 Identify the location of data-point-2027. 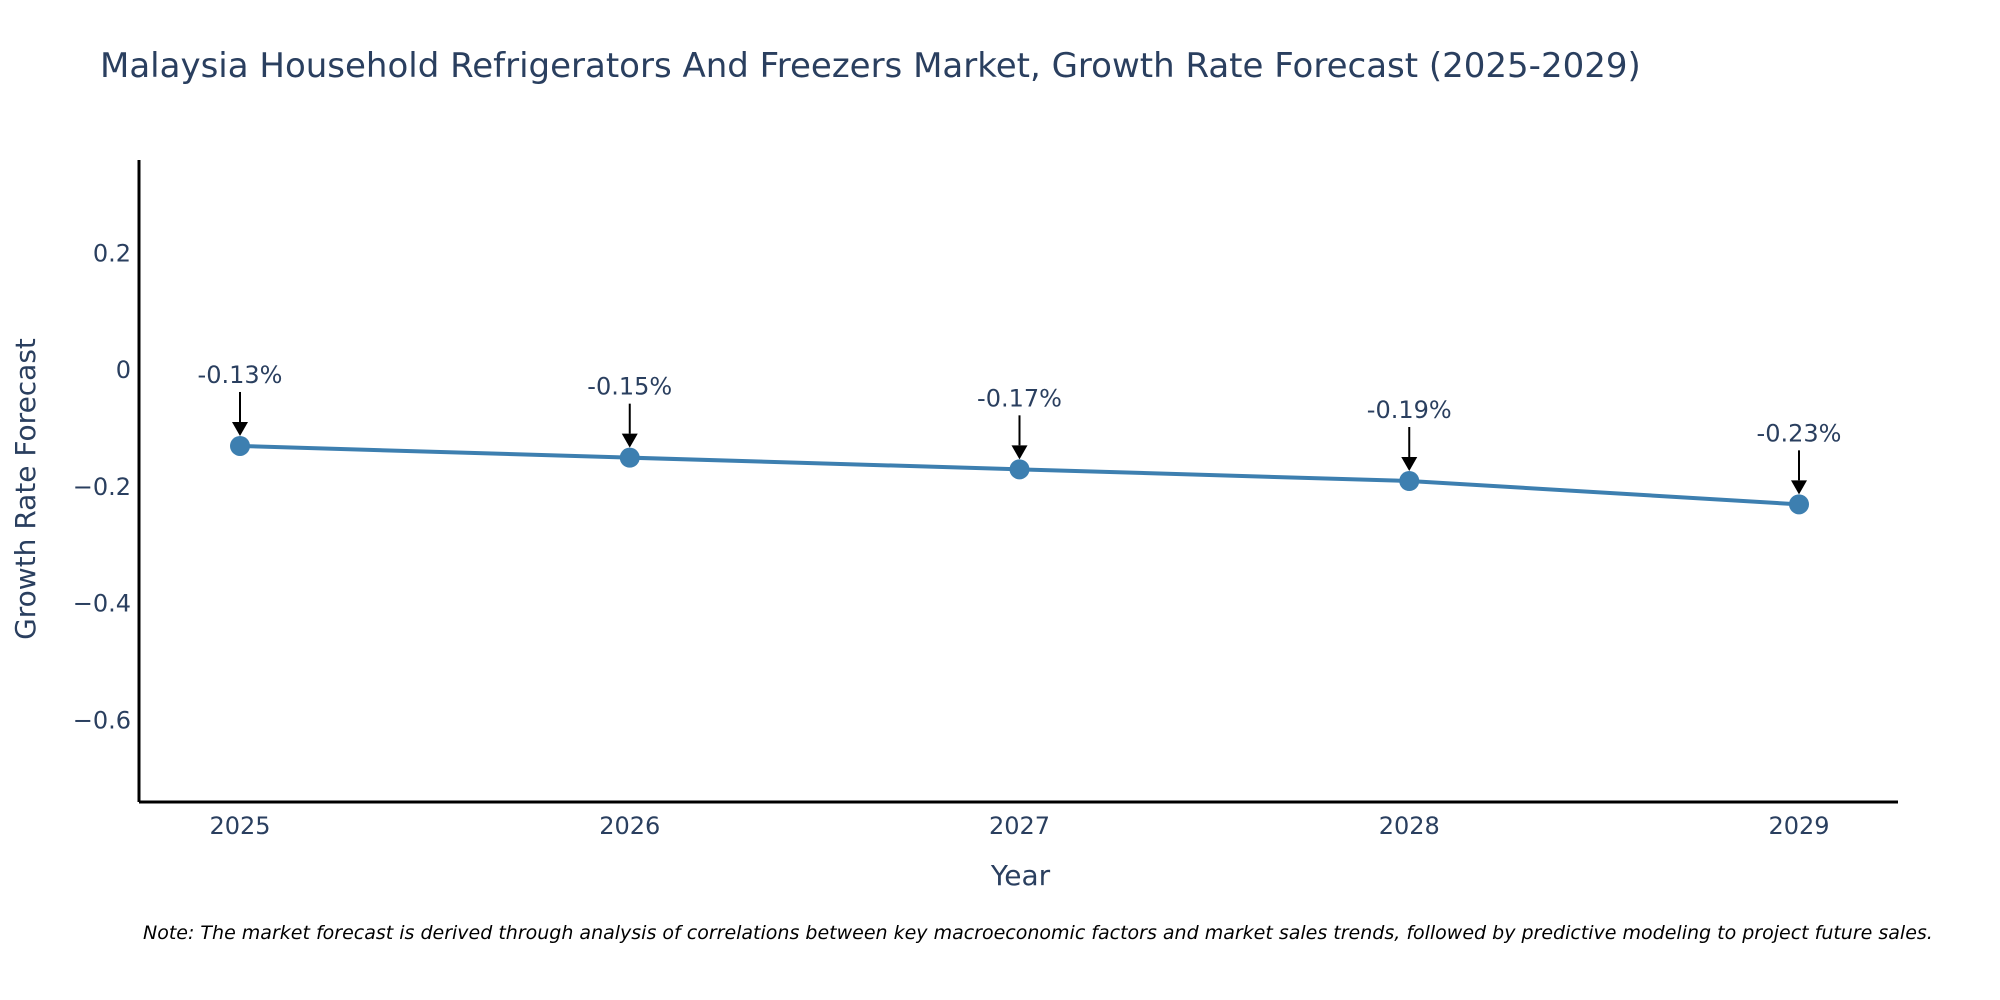
(1019, 469).